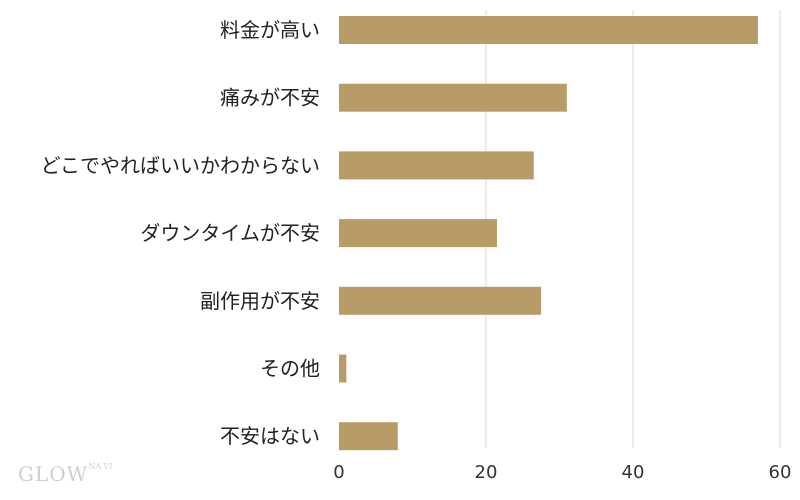 Image resolution: width=800 pixels, height=500 pixels. I want to click on category-label-0: 料金が高い, so click(270, 30).